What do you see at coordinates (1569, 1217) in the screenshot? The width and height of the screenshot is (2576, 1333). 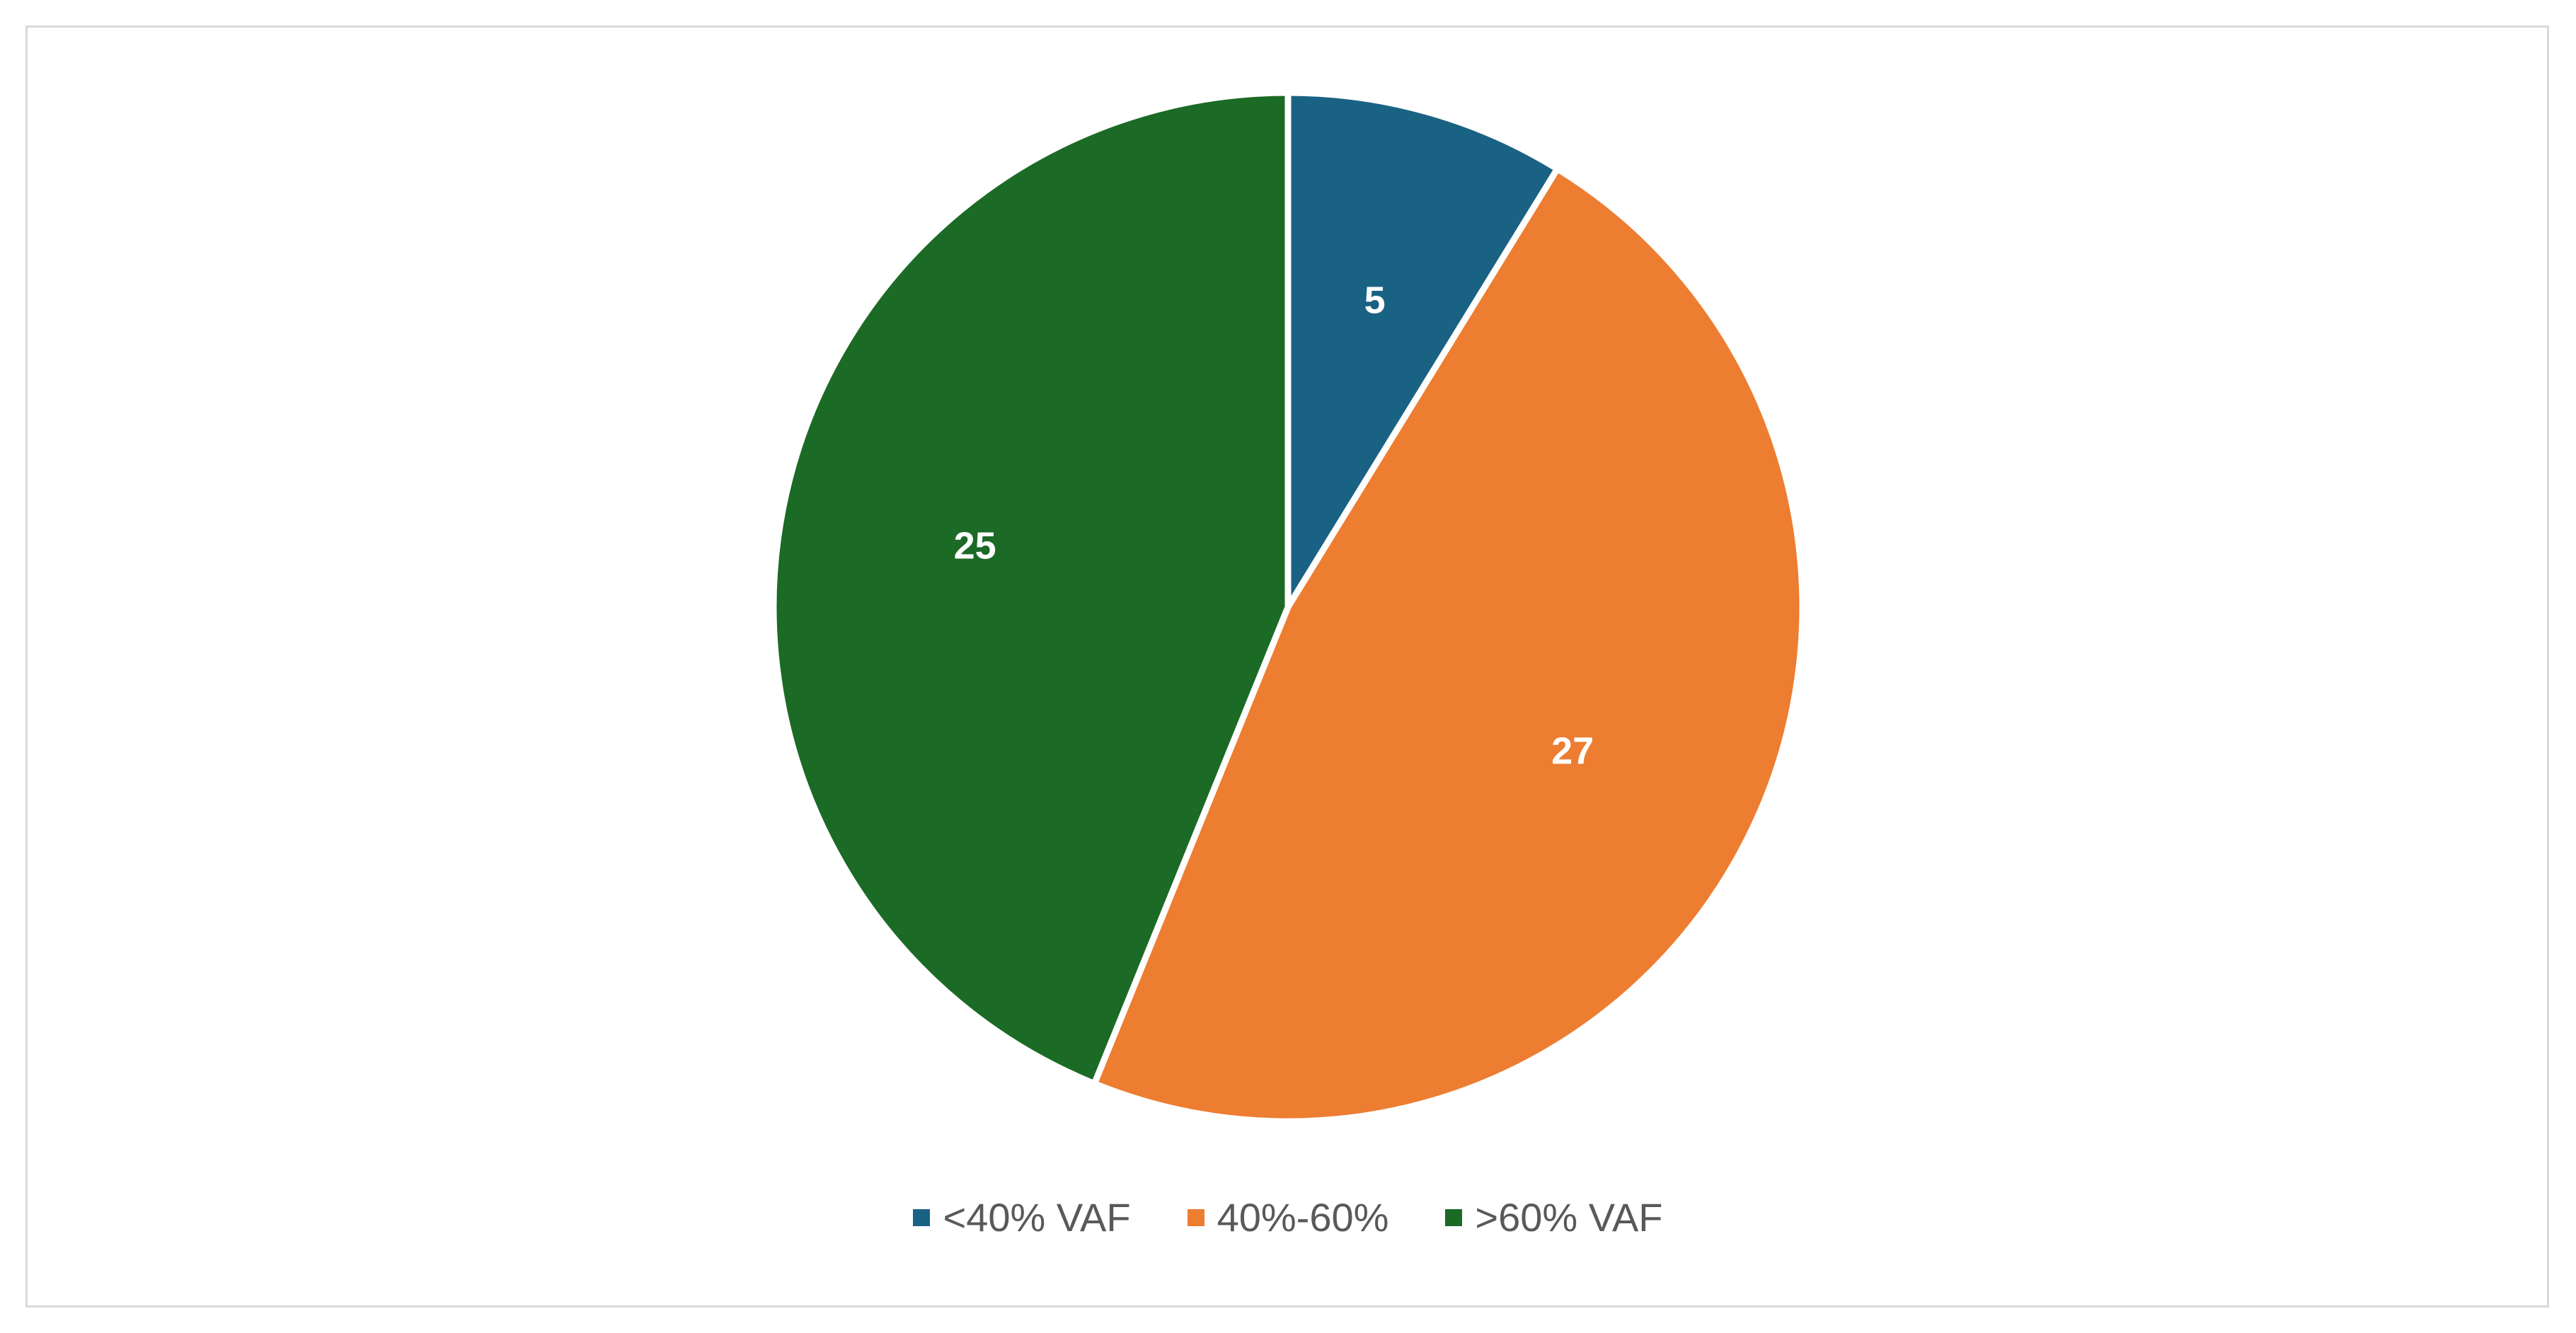 I see `legend-label-gt60: >60% VAF` at bounding box center [1569, 1217].